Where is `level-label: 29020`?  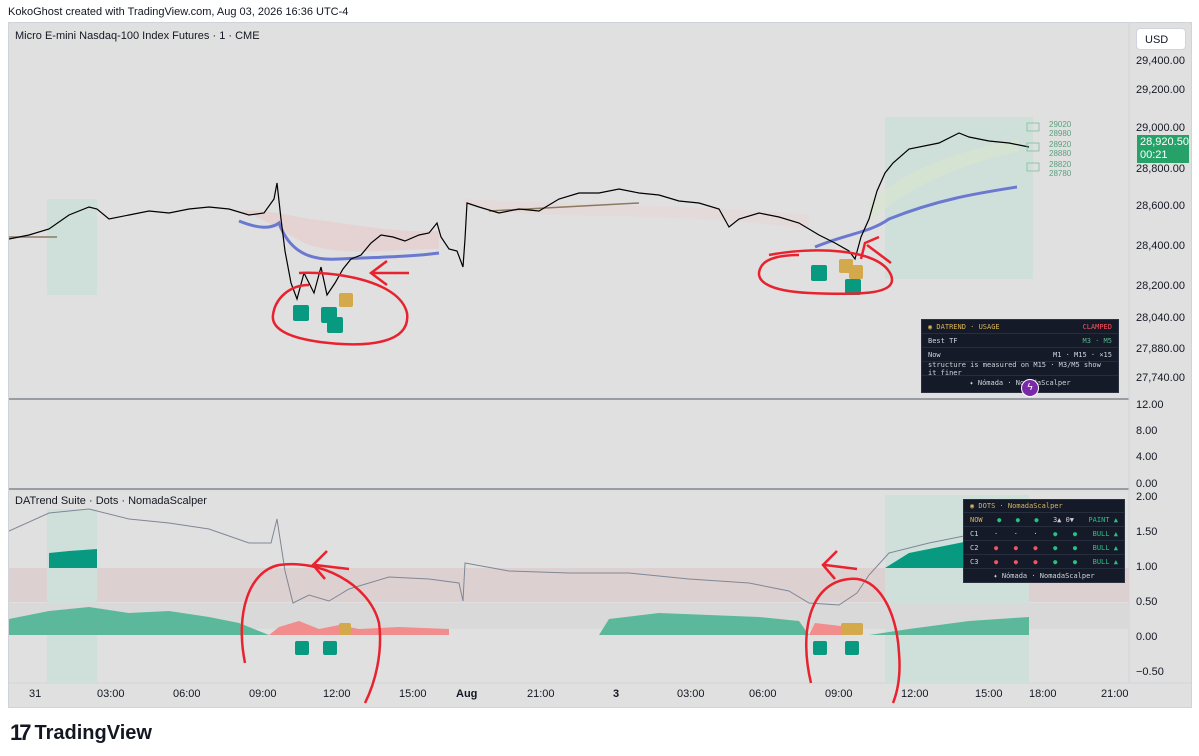
level-label: 29020 is located at coordinates (1060, 124).